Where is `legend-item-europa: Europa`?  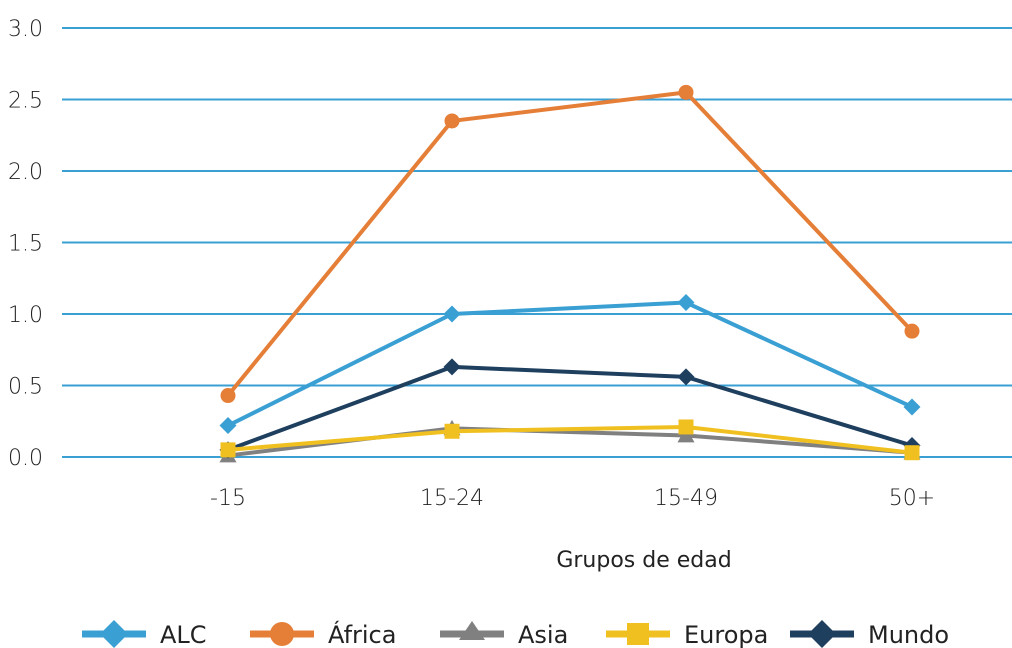 legend-item-europa: Europa is located at coordinates (687, 634).